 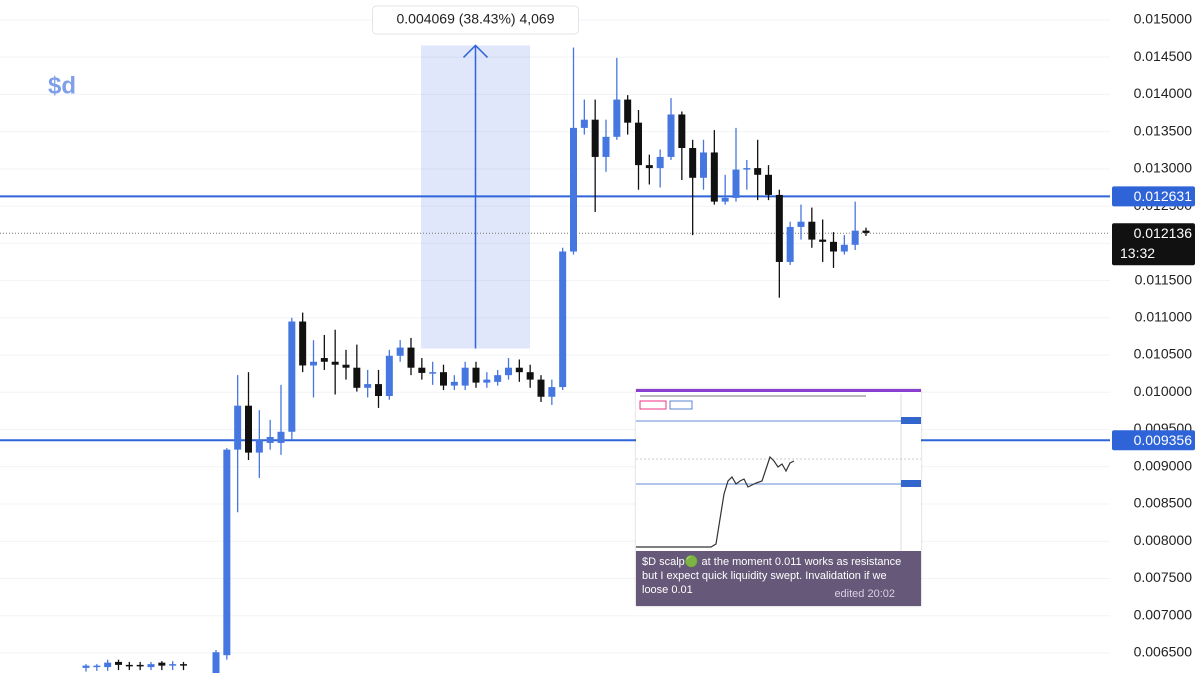 What do you see at coordinates (1163, 391) in the screenshot?
I see `y-tick-label: 0.010000` at bounding box center [1163, 391].